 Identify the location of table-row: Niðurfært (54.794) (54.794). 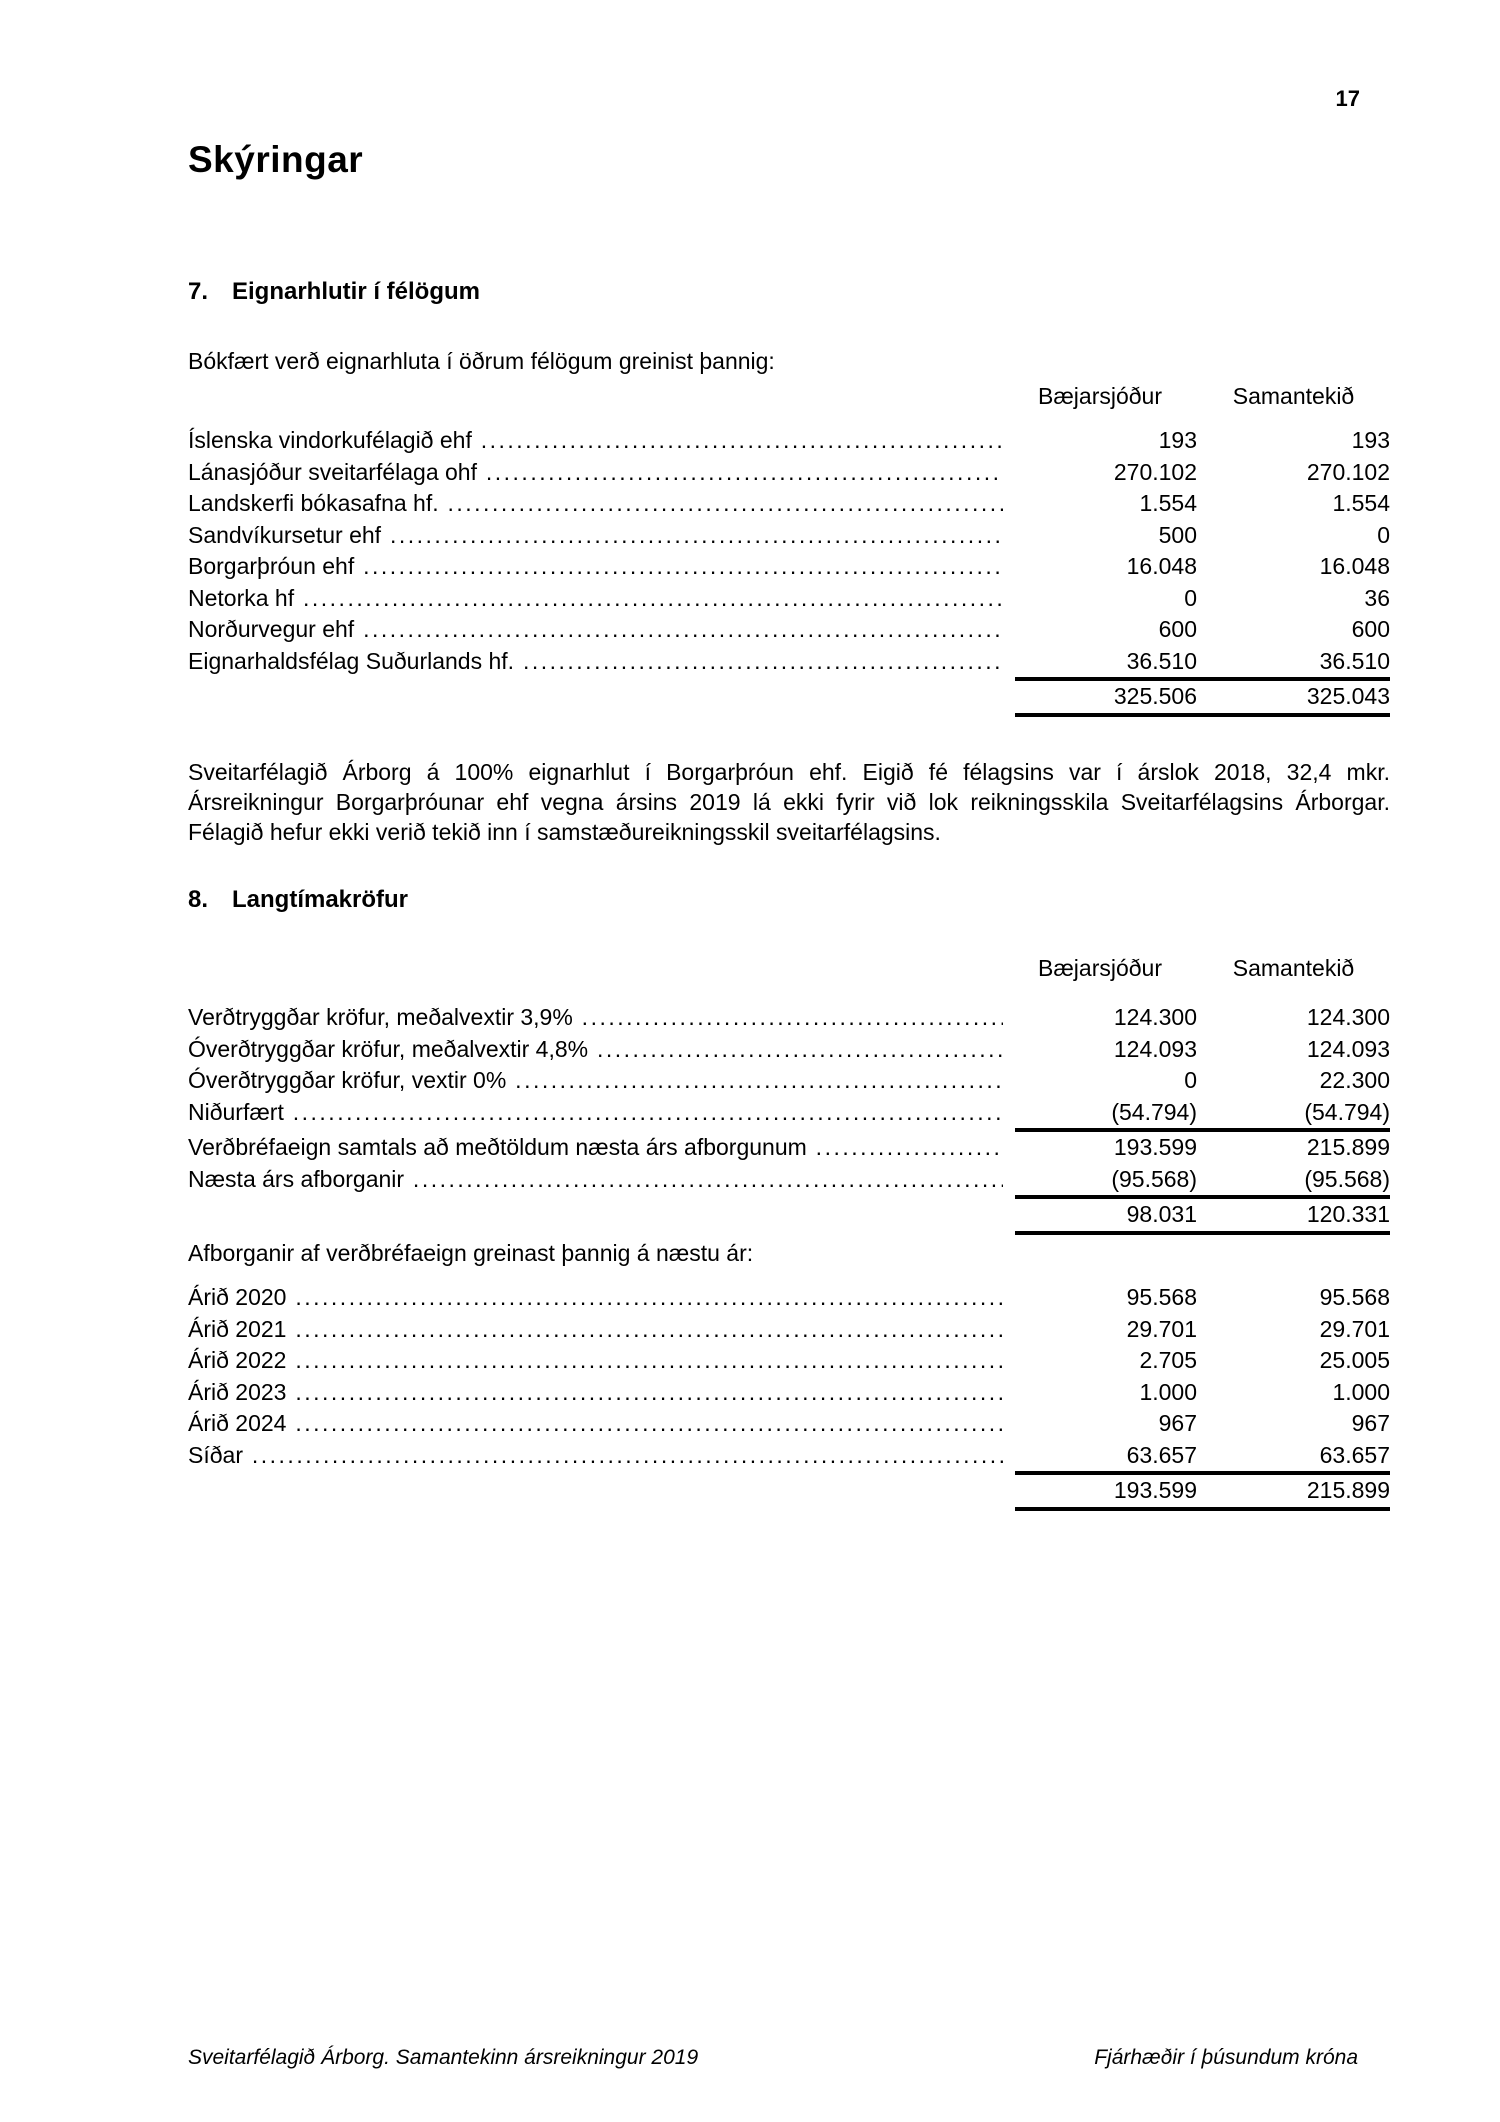
(789, 1113).